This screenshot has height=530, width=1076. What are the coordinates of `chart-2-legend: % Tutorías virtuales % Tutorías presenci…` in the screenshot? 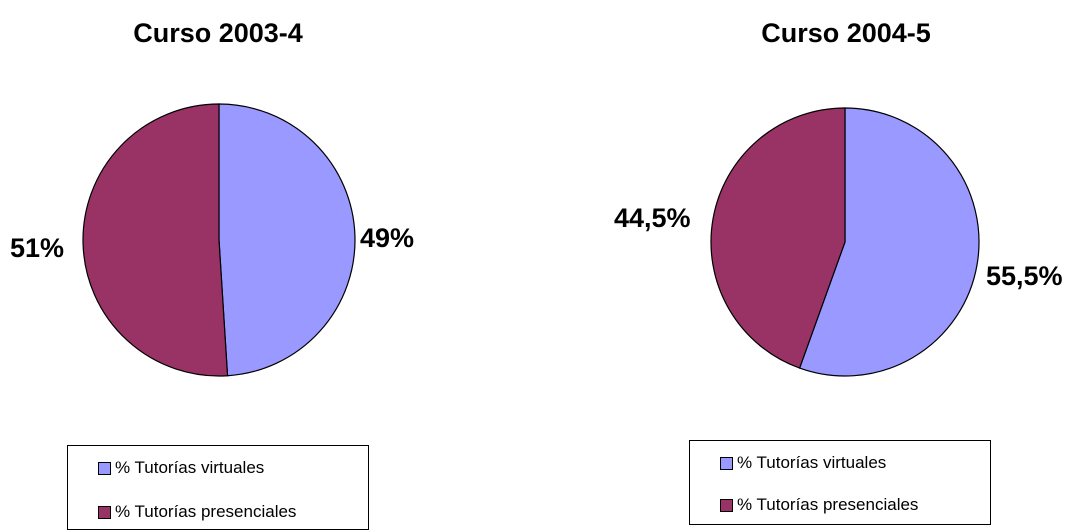 It's located at (840, 482).